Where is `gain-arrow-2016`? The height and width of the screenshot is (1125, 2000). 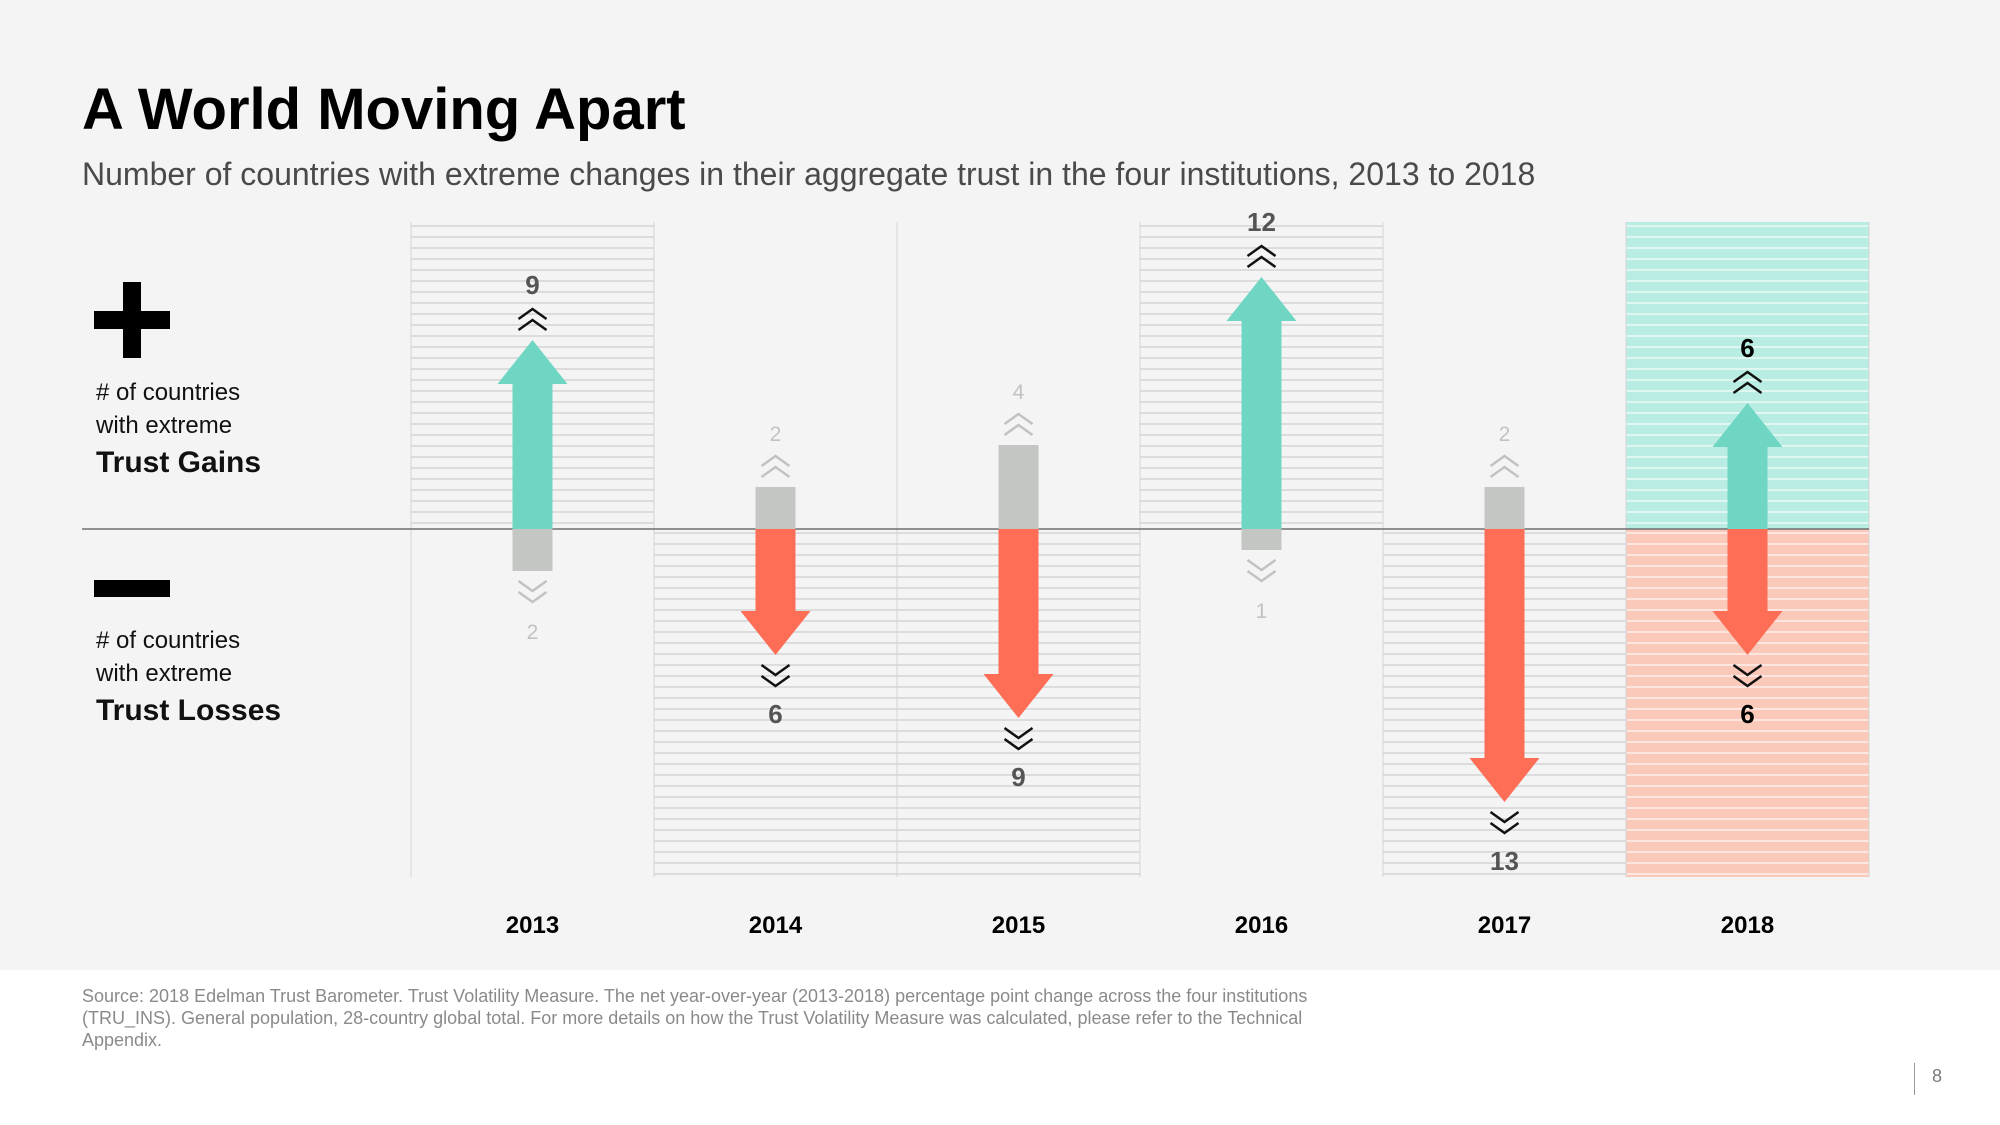 gain-arrow-2016 is located at coordinates (1261, 403).